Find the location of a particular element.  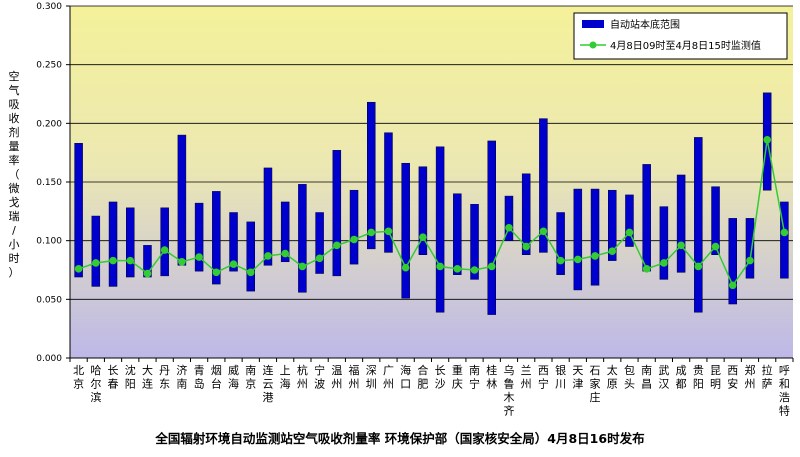

x-category-label: 连云港 is located at coordinates (267, 384).